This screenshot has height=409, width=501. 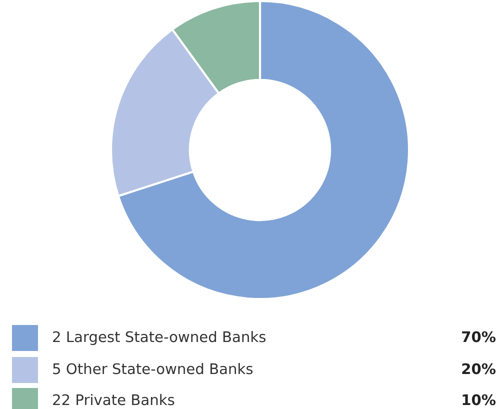 What do you see at coordinates (113, 400) in the screenshot?
I see `legend-label: 22 Private Banks` at bounding box center [113, 400].